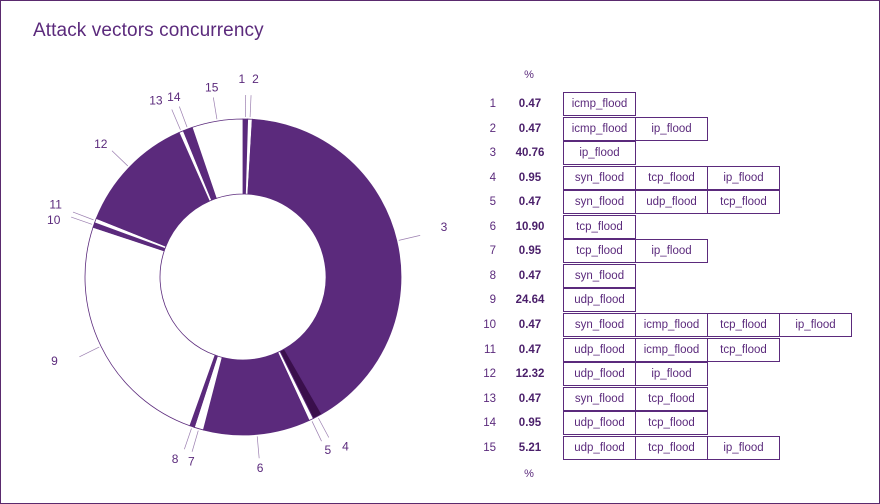 The width and height of the screenshot is (880, 504). I want to click on slice-label-14: 14, so click(174, 97).